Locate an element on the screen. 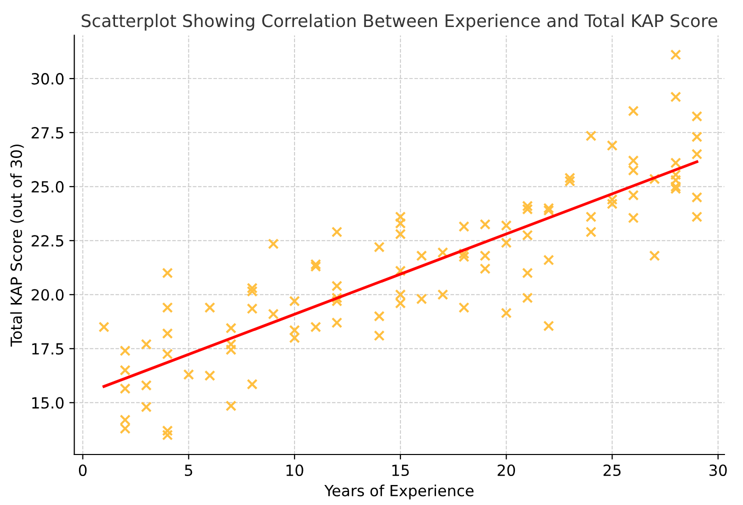 Image resolution: width=743 pixels, height=505 pixels. x-tick-label: 25 is located at coordinates (612, 470).